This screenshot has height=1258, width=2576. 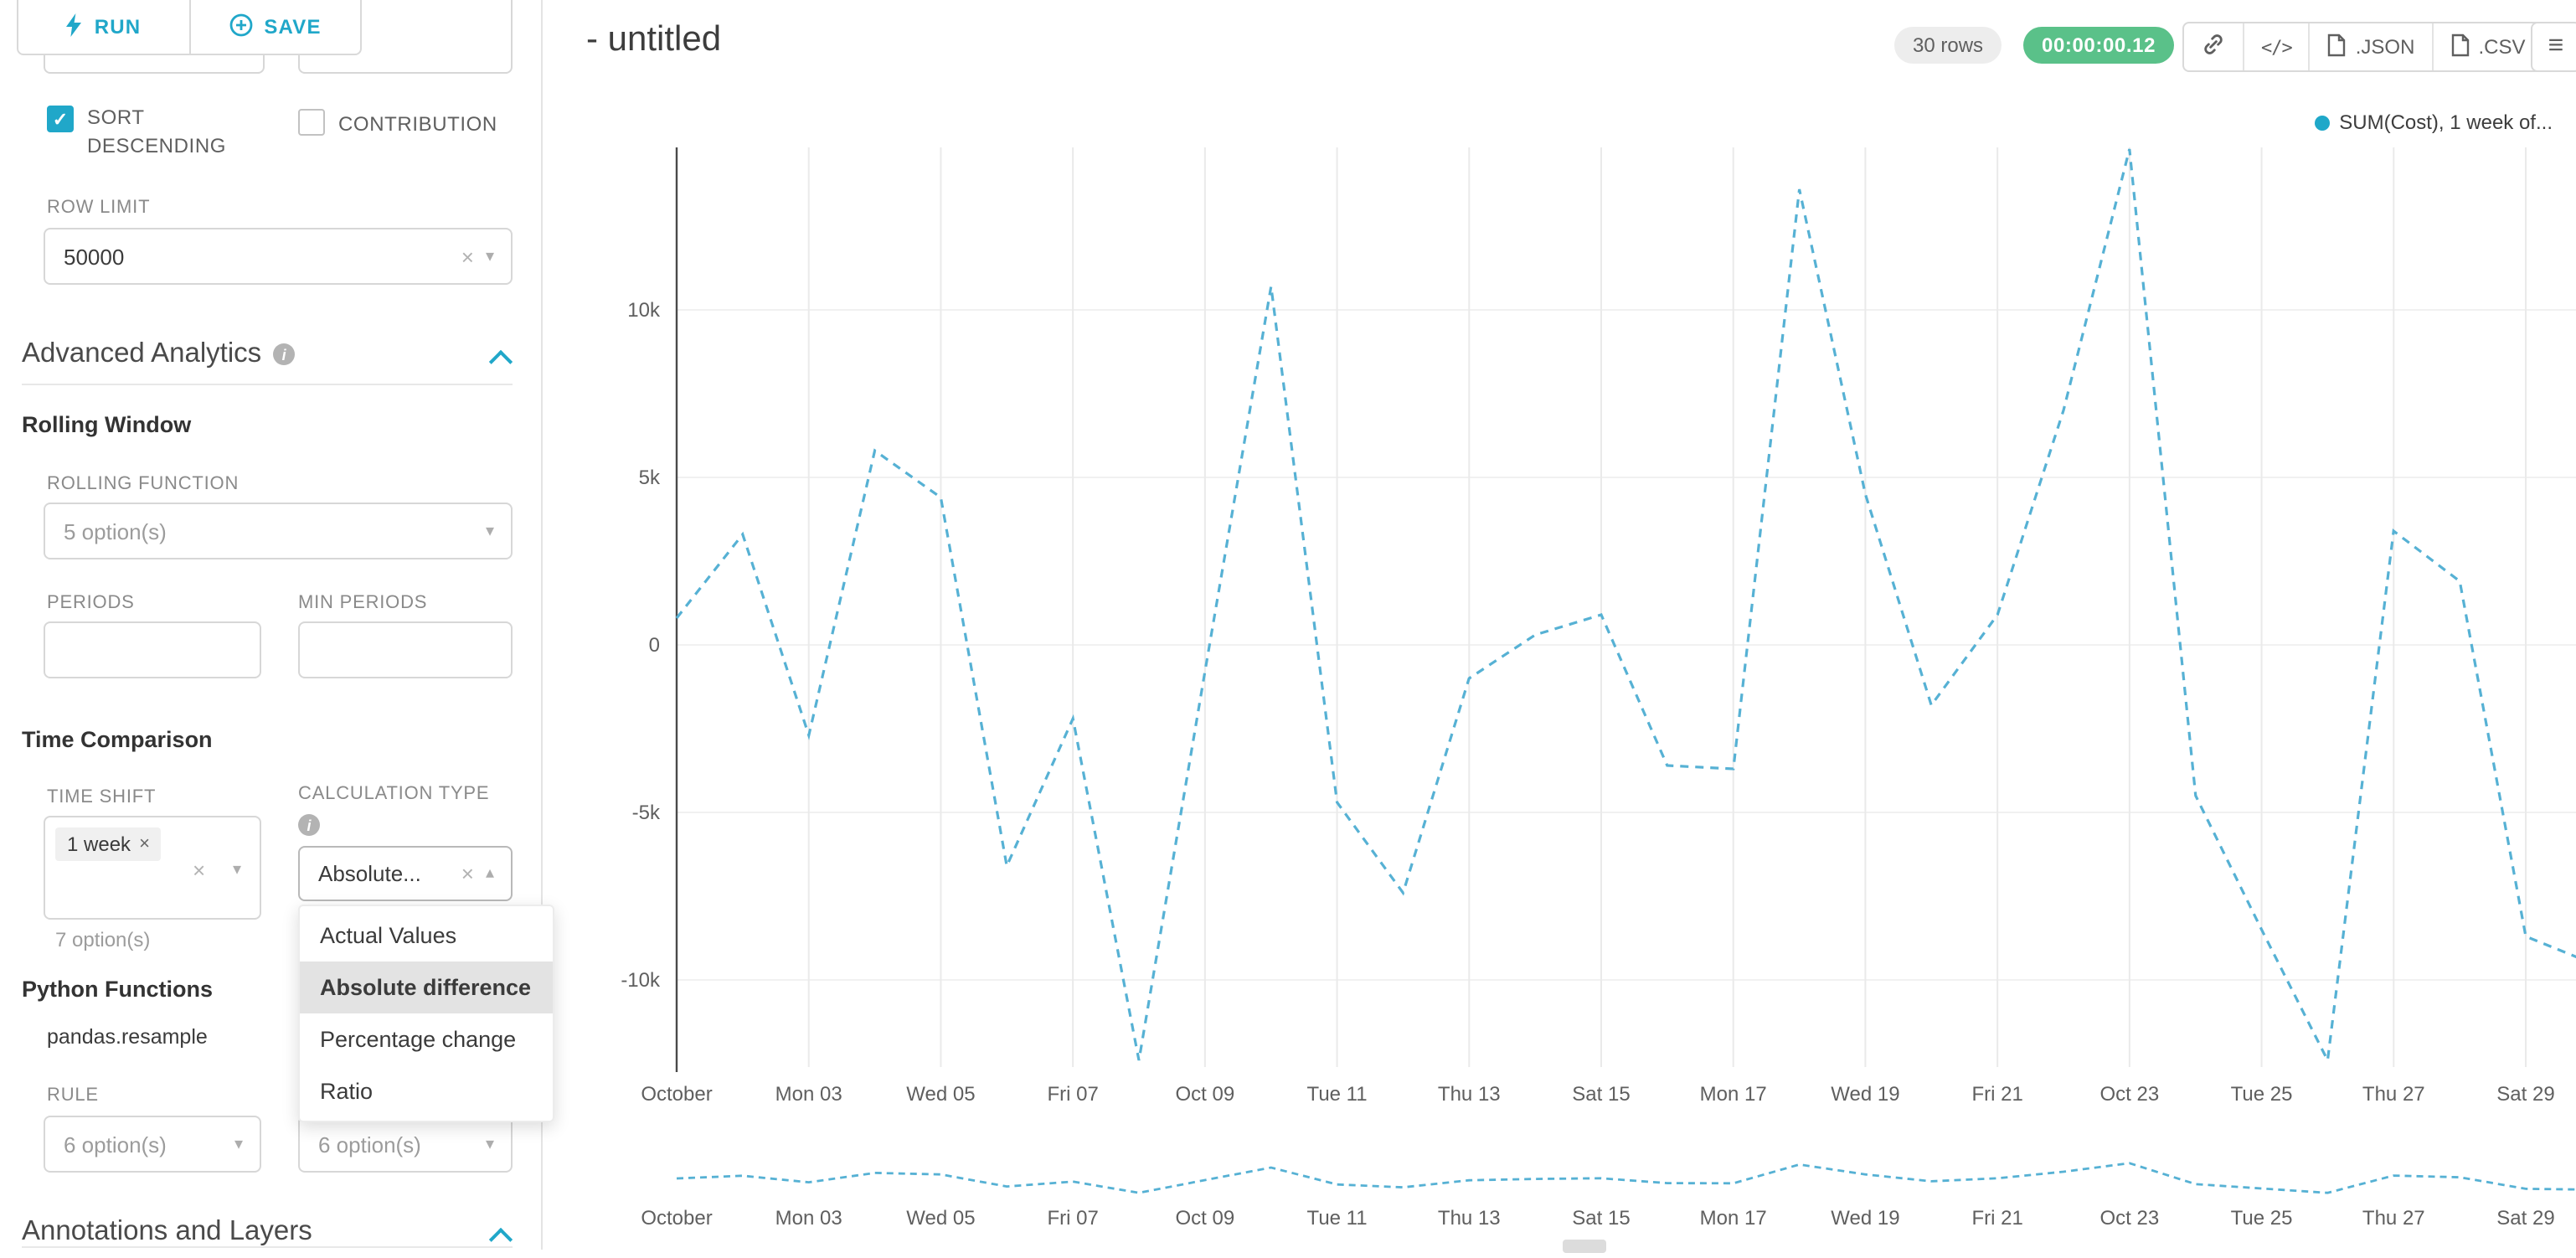 What do you see at coordinates (654, 645) in the screenshot?
I see `svg-text: 0` at bounding box center [654, 645].